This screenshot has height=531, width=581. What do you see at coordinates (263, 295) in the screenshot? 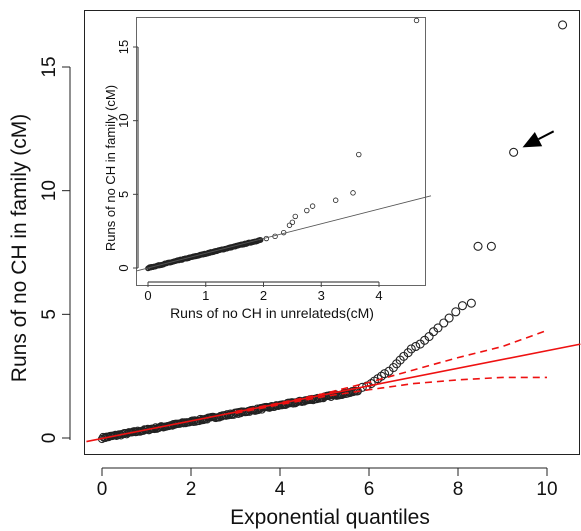
I see `inset-x-tick-label: 2` at bounding box center [263, 295].